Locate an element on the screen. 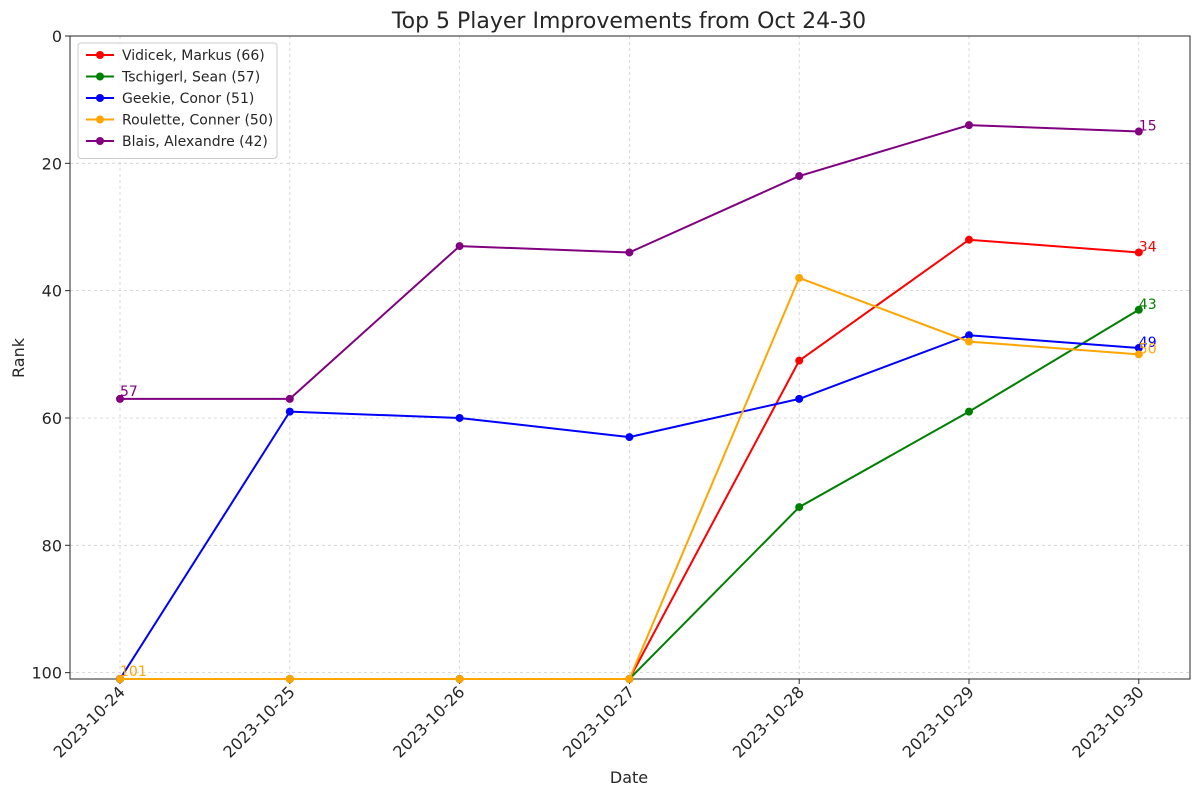 This screenshot has height=796, width=1200. start-value-label: 101 is located at coordinates (133, 672).